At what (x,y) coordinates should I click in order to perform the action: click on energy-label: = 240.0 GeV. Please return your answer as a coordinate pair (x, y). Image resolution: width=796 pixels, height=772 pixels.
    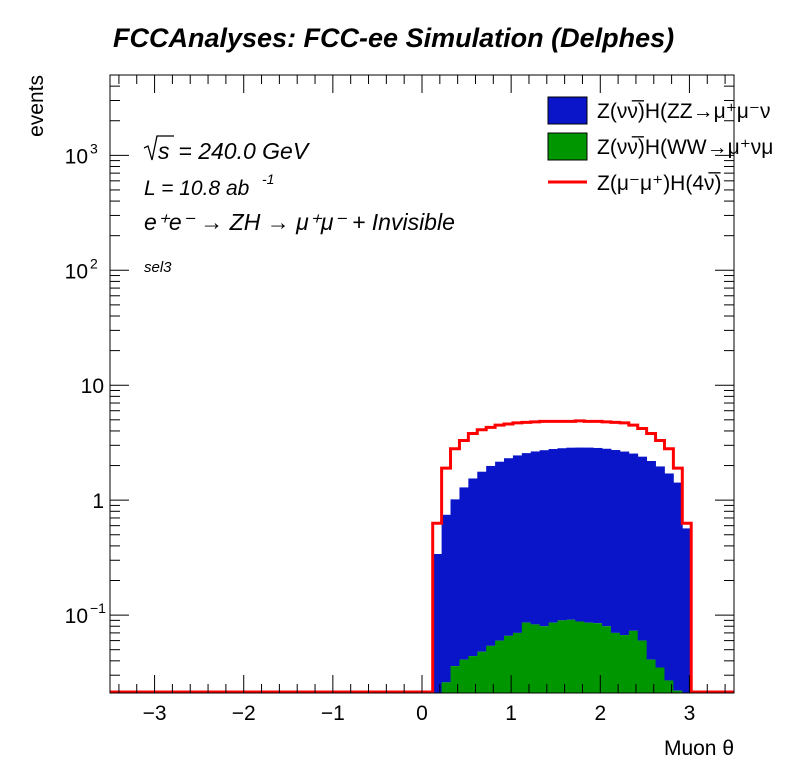
    Looking at the image, I should click on (241, 151).